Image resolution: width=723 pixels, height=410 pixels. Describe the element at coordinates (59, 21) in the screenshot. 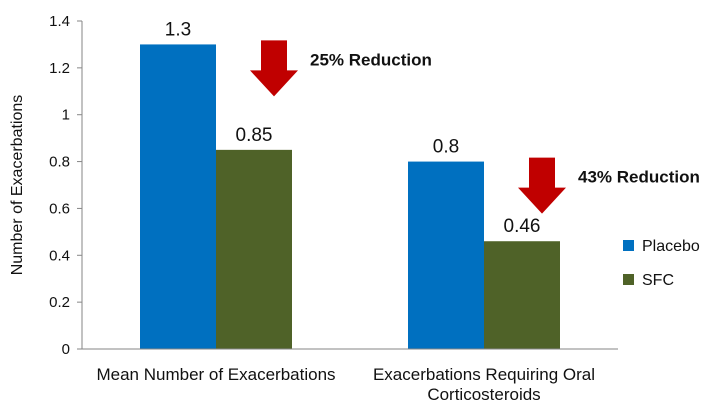

I see `y-tick-label: 1.4` at that location.